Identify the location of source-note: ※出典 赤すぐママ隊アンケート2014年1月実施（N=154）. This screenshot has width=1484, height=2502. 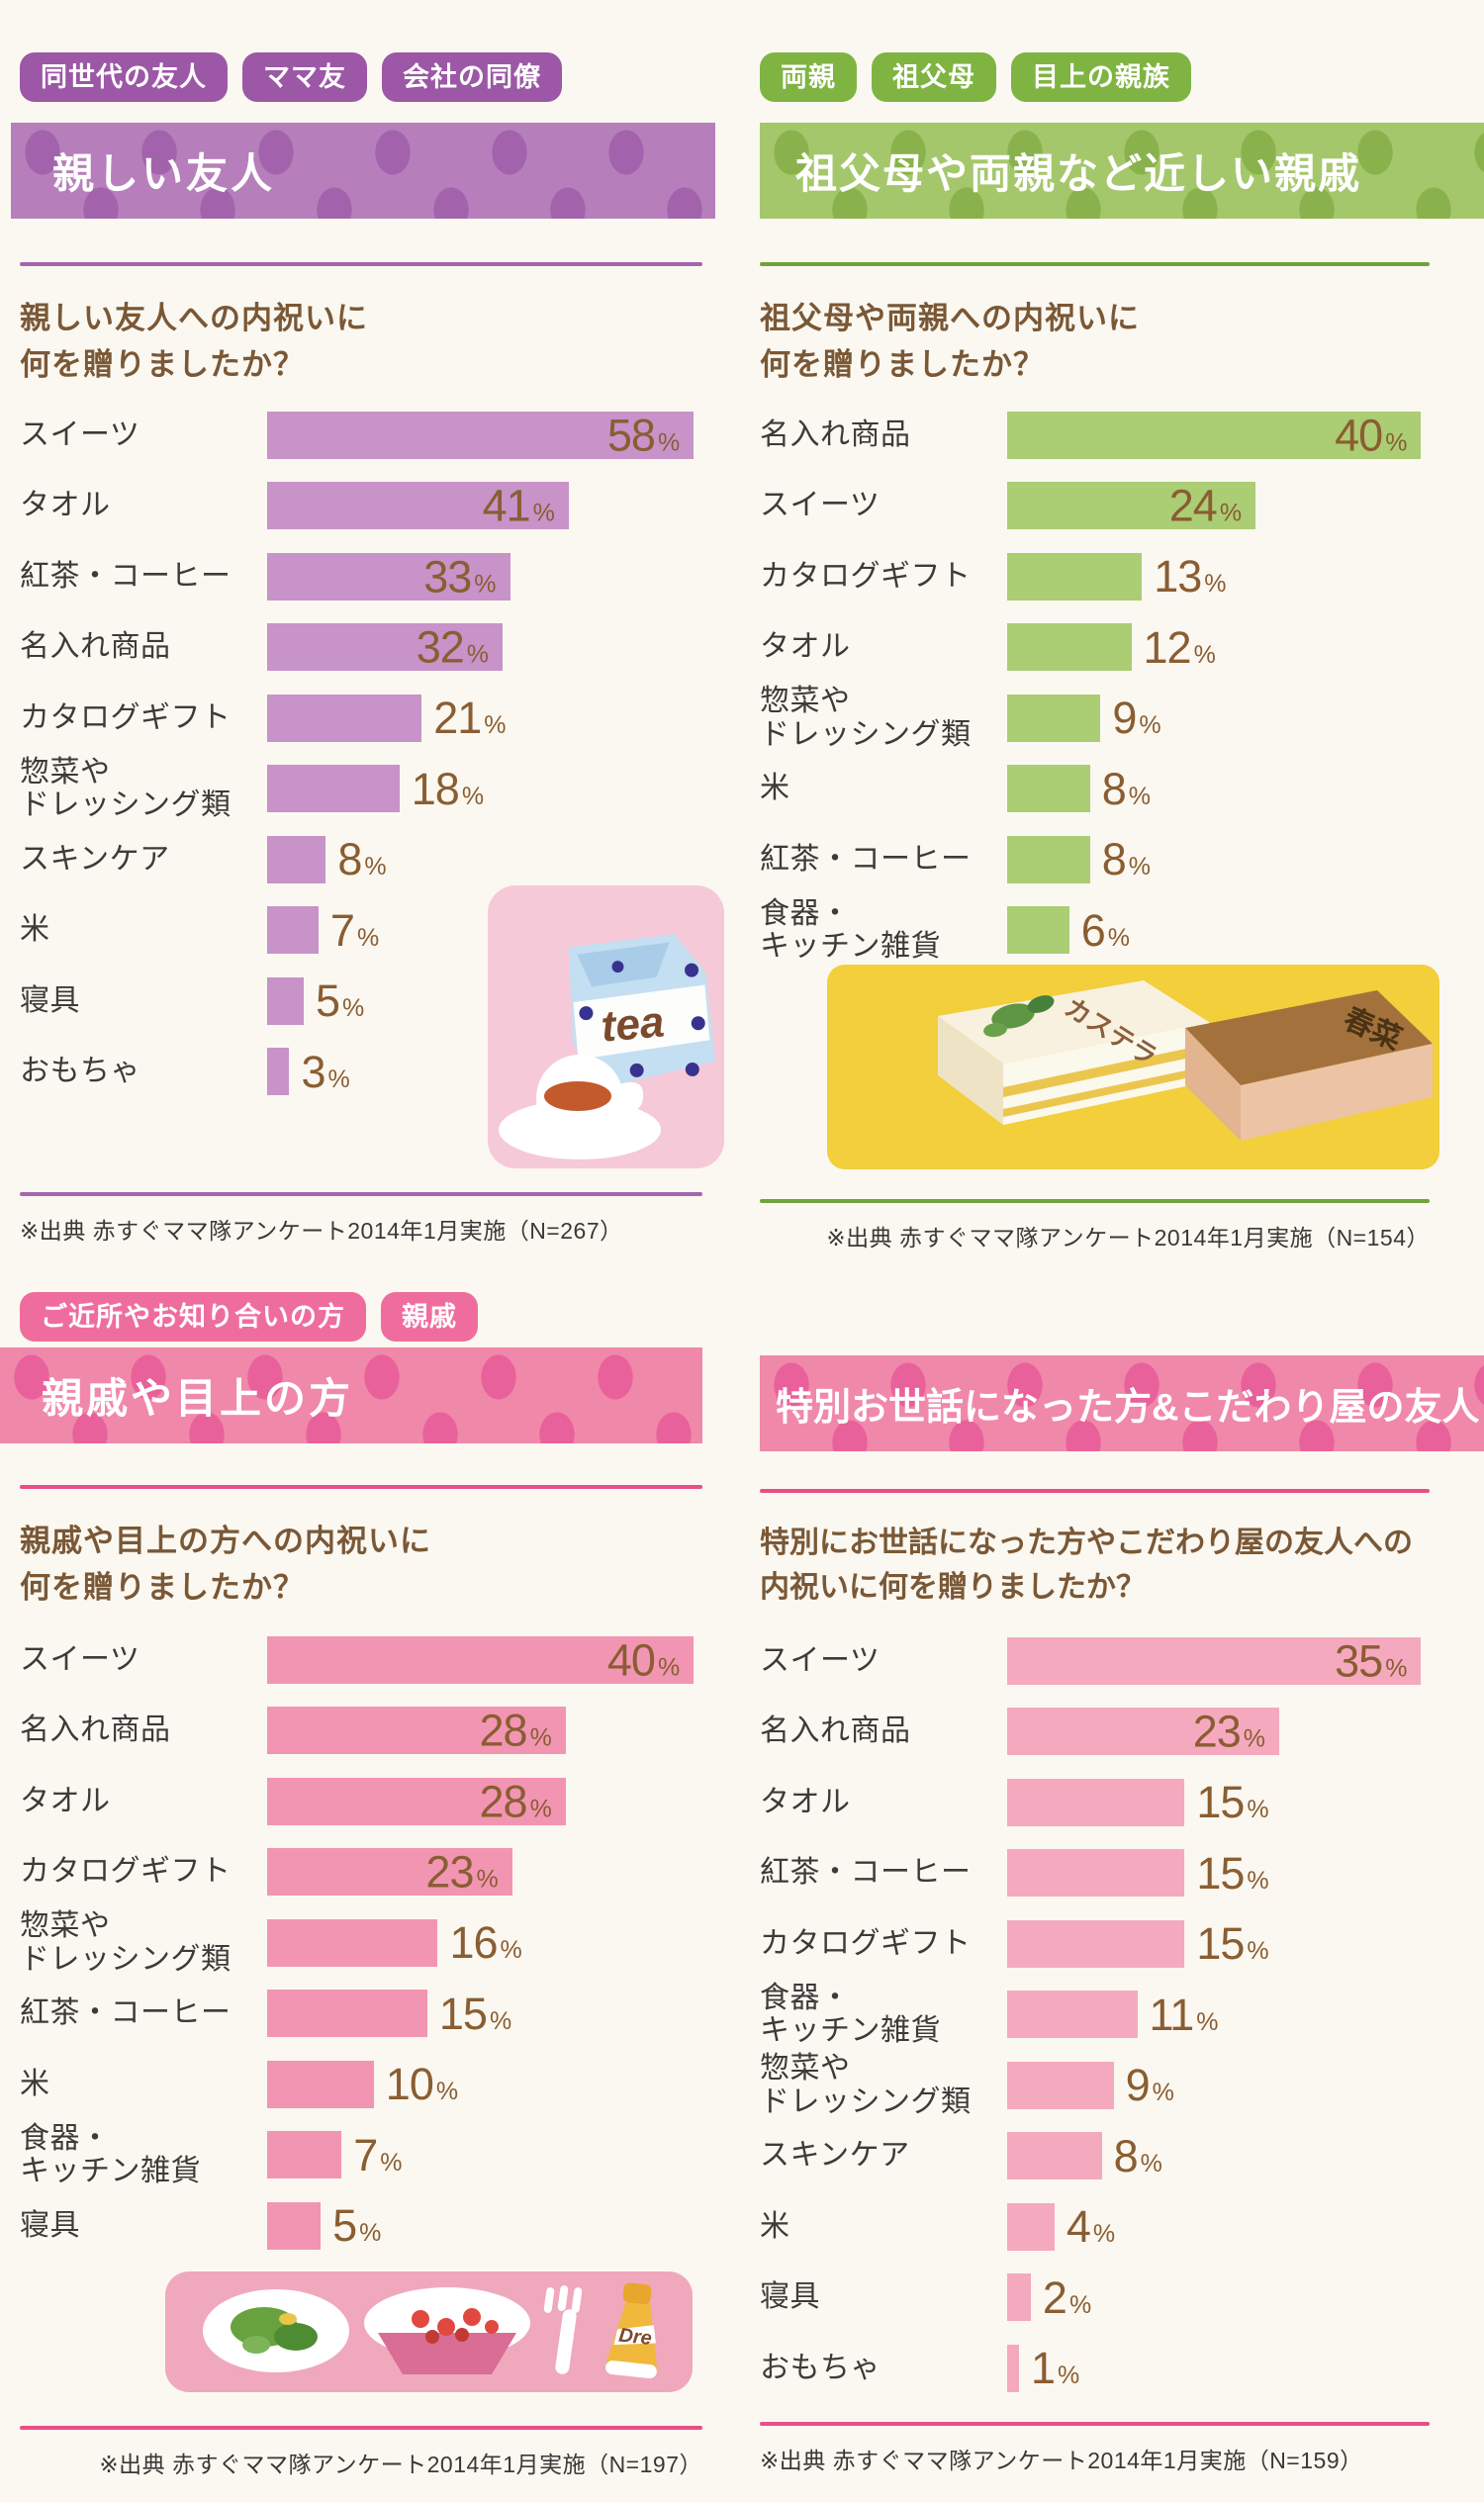
(1128, 1238).